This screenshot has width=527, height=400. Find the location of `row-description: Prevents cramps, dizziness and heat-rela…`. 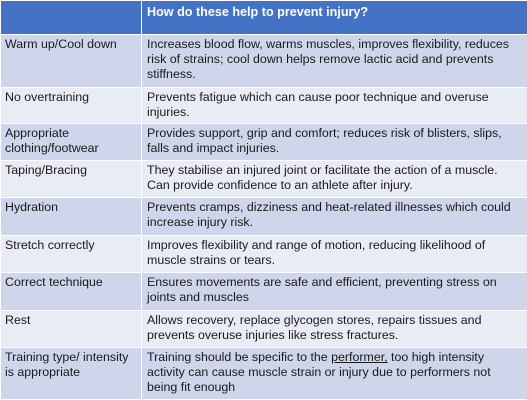

row-description: Prevents cramps, dizziness and heat-rela… is located at coordinates (334, 216).